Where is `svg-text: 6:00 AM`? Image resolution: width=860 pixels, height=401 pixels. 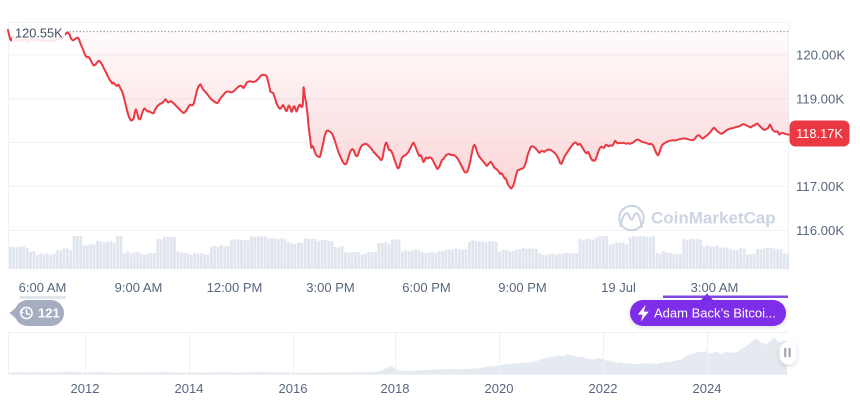
svg-text: 6:00 AM is located at coordinates (43, 287).